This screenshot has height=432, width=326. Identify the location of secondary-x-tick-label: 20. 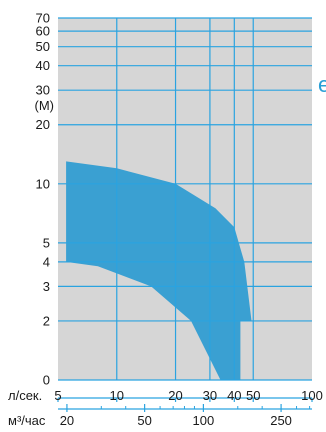
(67, 420).